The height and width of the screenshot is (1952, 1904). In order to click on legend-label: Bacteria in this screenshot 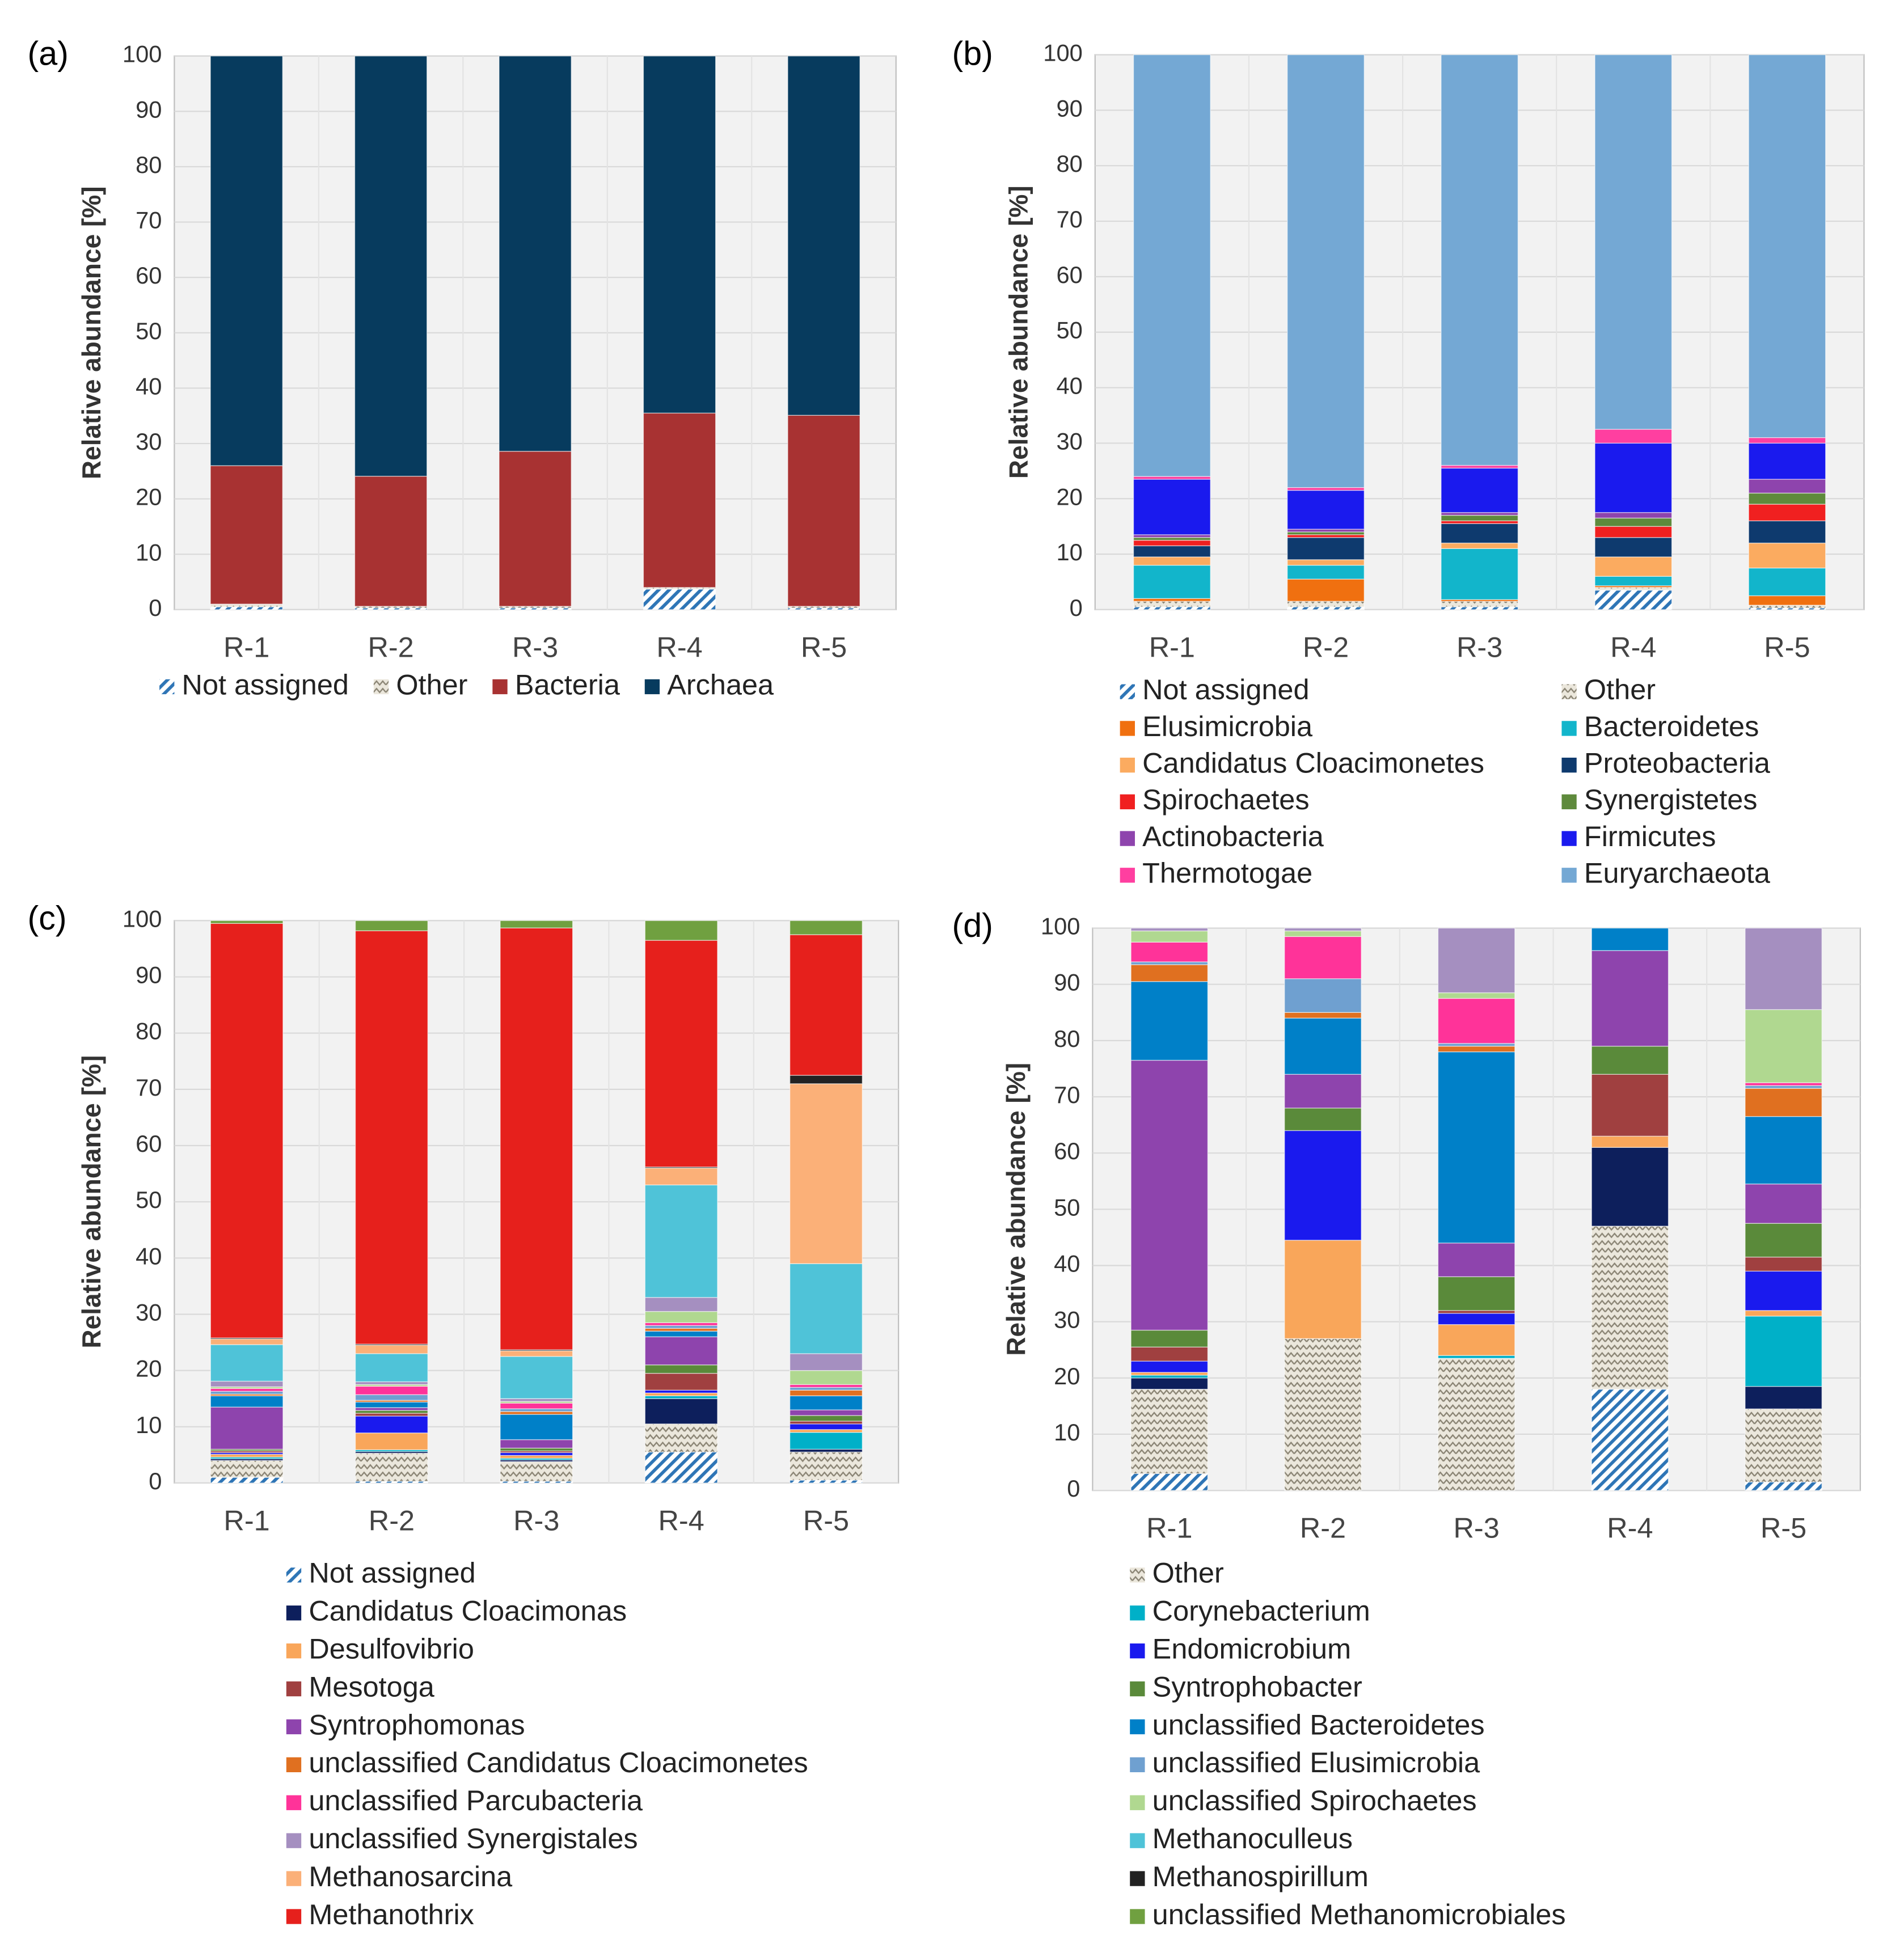, I will do `click(567, 684)`.